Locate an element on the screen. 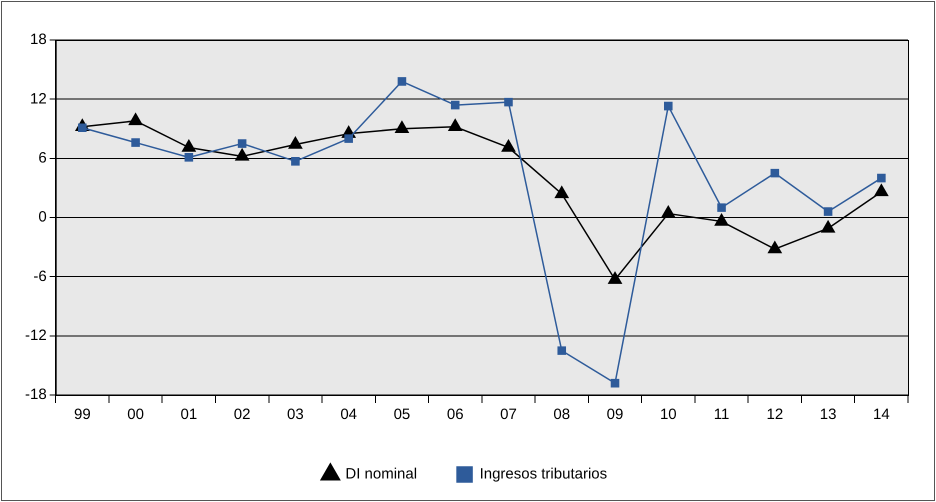  x-tick-label: 13 is located at coordinates (828, 415).